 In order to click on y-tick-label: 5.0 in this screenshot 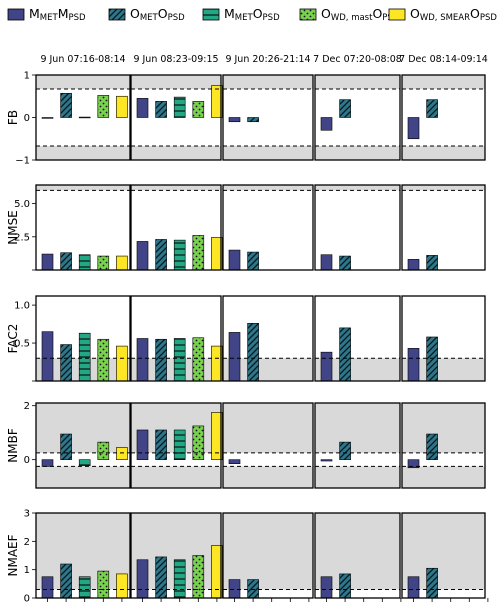, I will do `click(22, 204)`.